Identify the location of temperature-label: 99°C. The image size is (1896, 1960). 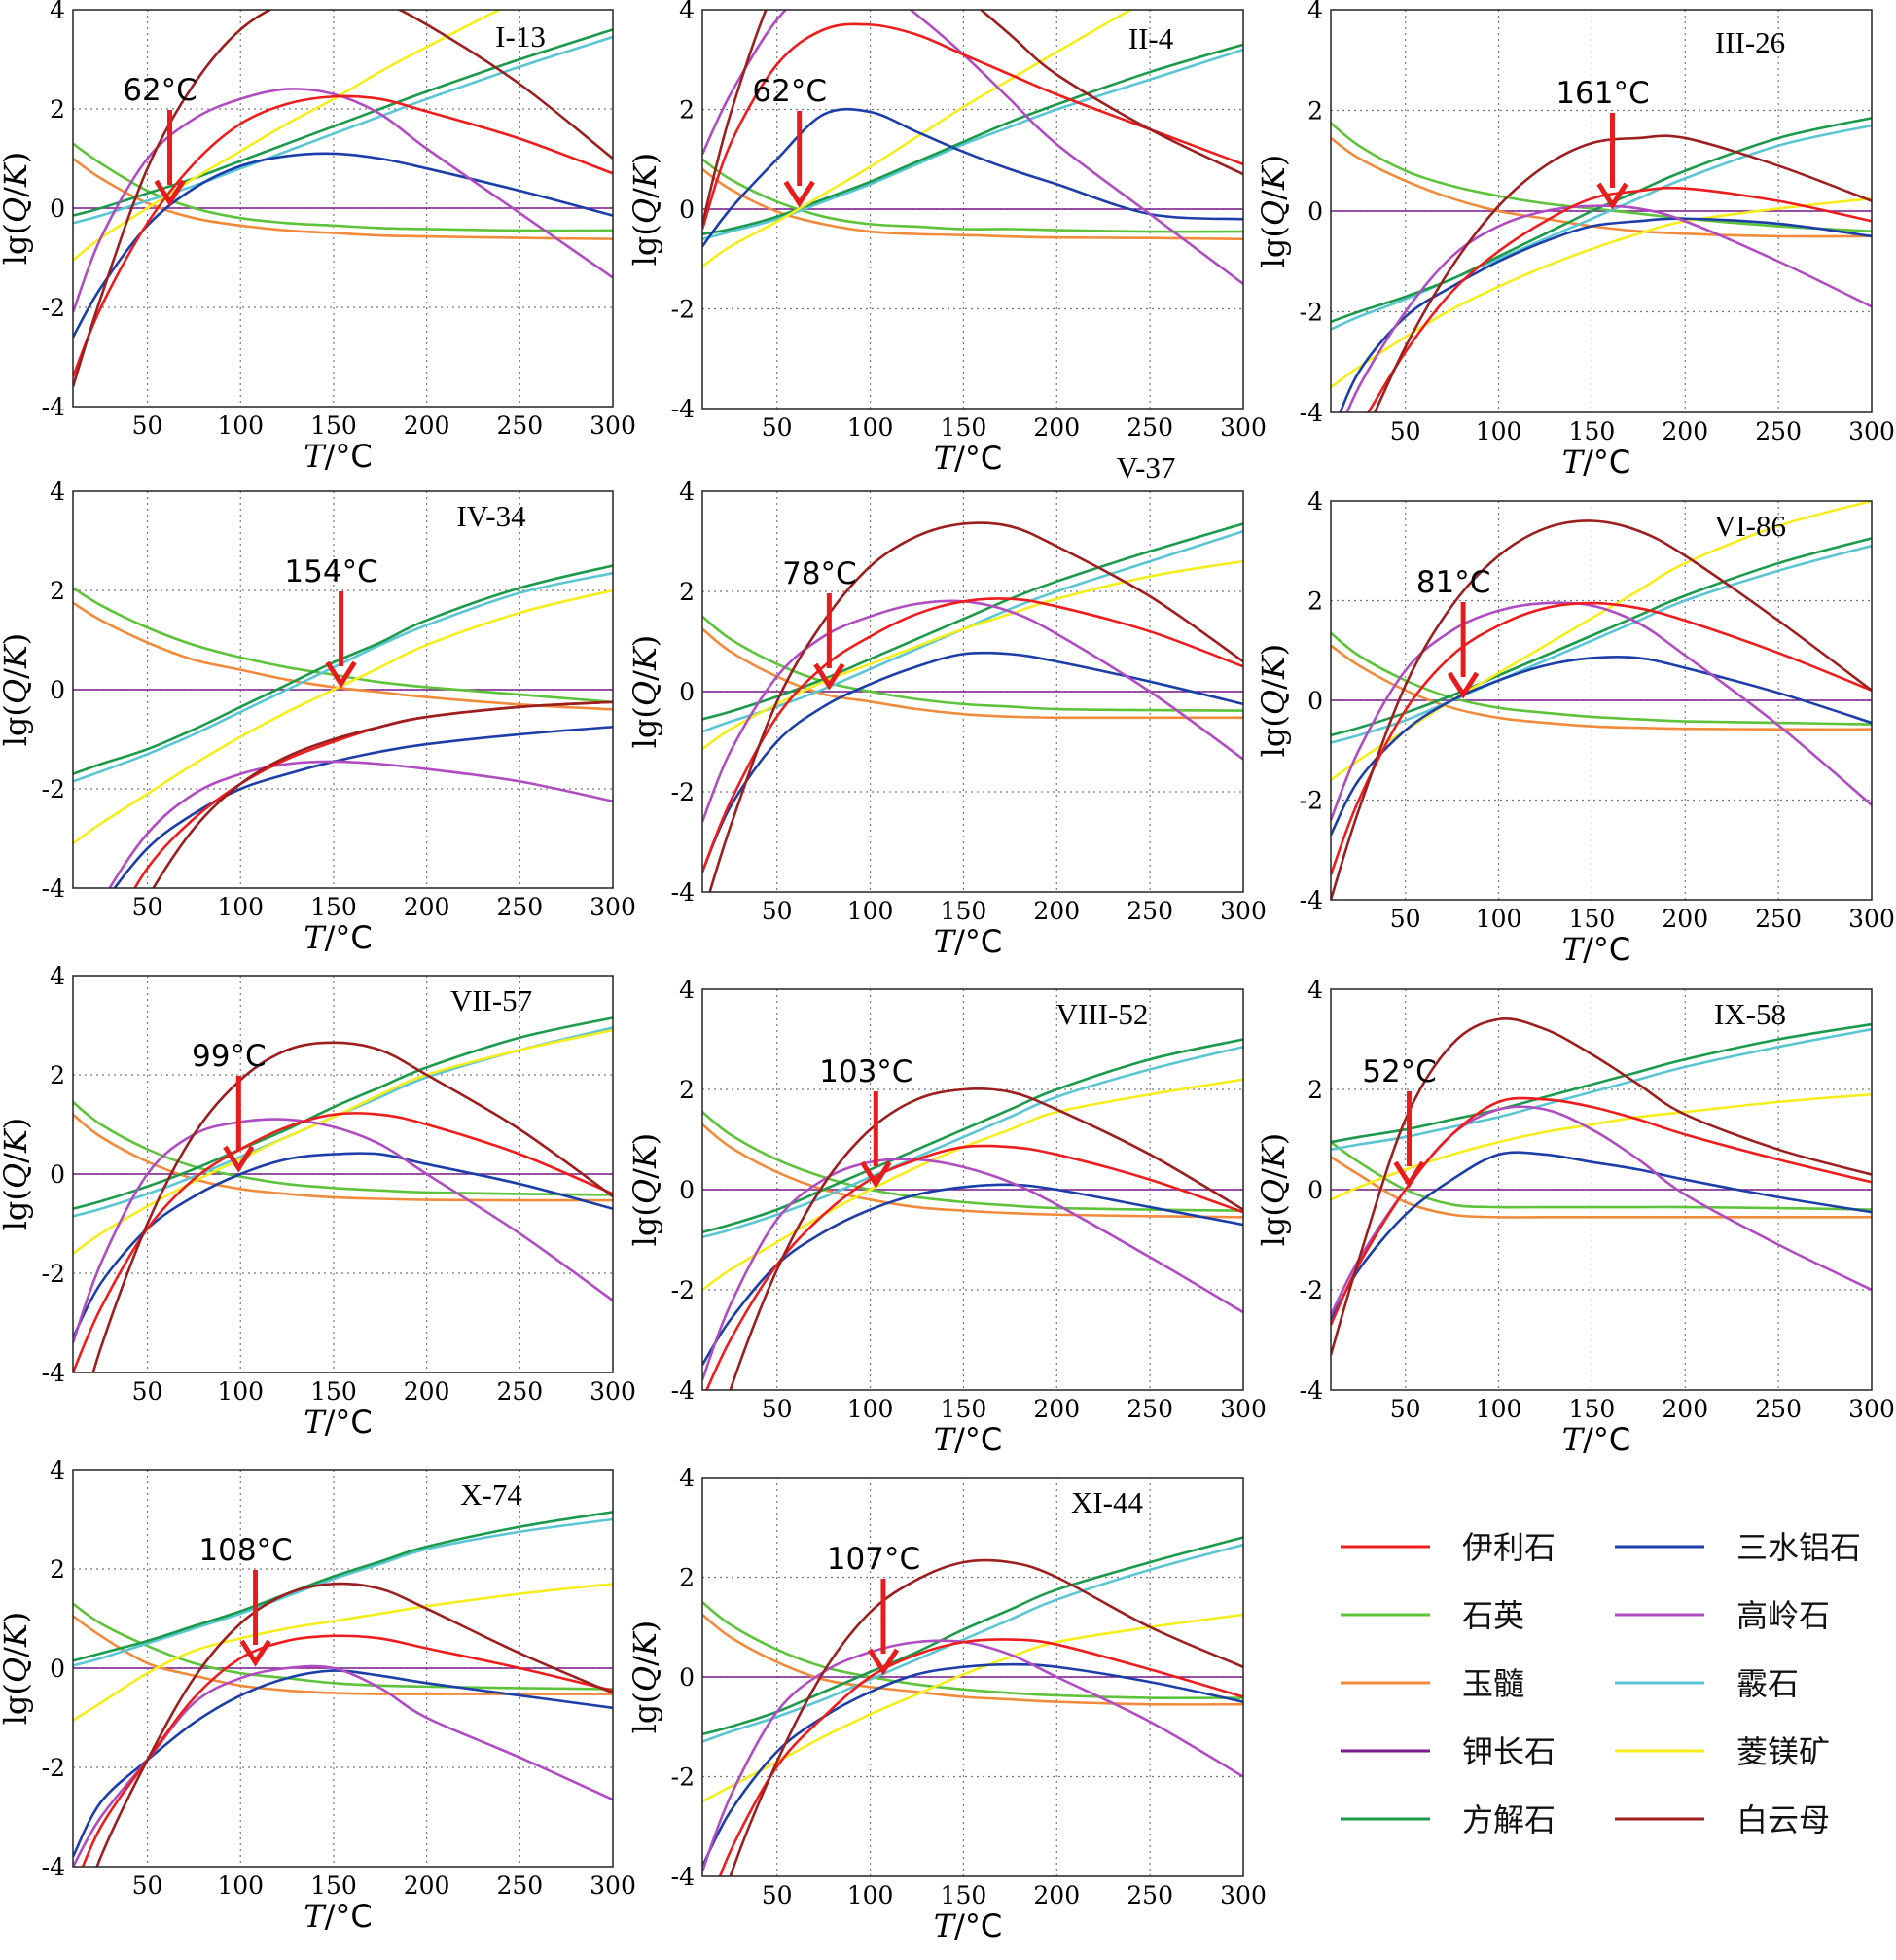
(229, 1056).